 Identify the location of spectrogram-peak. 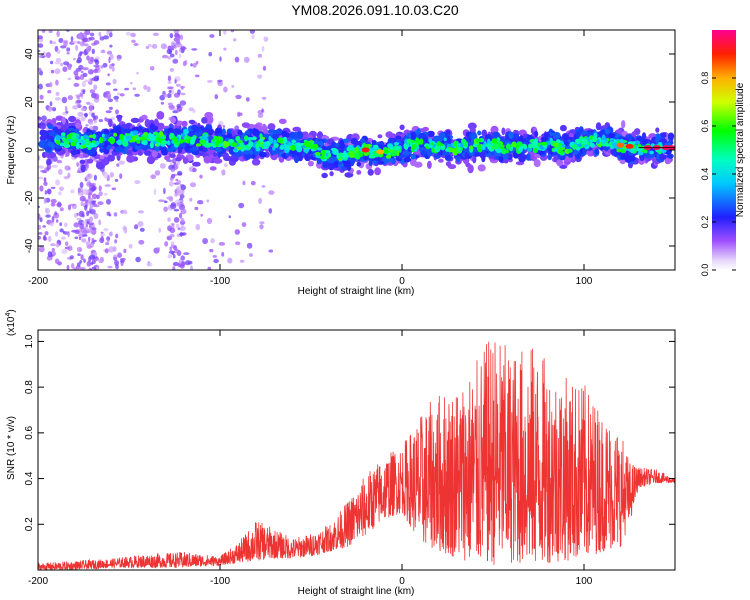
(620, 145).